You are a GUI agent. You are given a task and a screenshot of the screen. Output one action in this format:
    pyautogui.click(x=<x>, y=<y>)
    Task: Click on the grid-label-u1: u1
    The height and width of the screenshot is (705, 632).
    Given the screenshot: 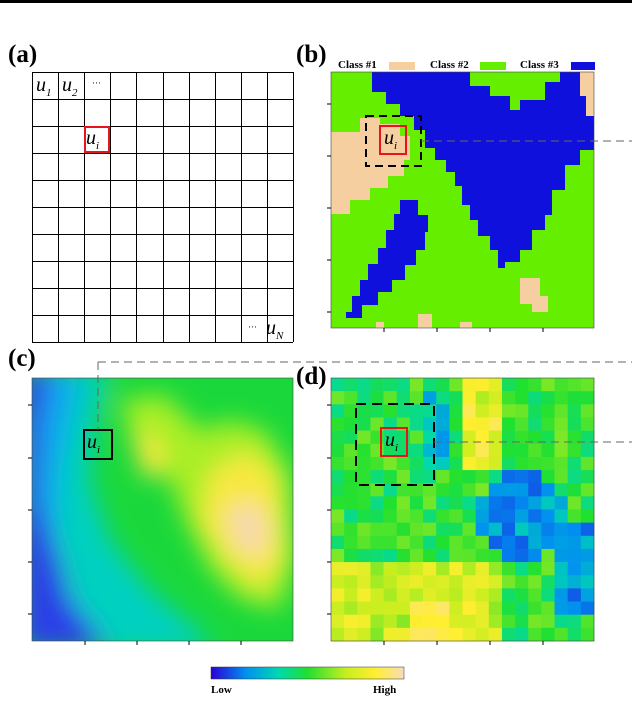 What is the action you would take?
    pyautogui.click(x=44, y=86)
    